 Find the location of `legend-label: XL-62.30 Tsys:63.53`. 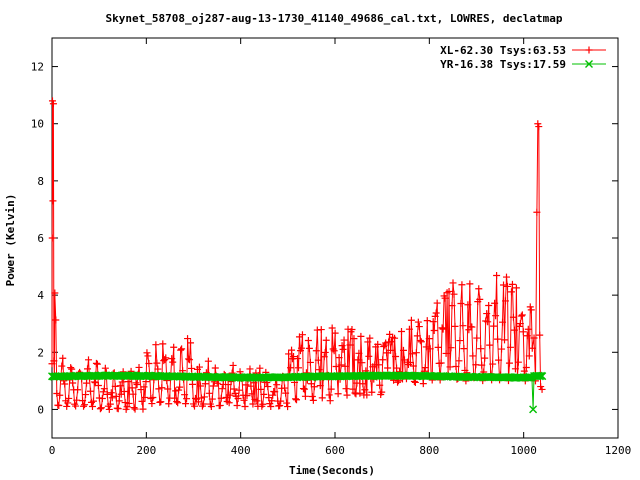

legend-label: XL-62.30 Tsys:63.53 is located at coordinates (503, 50).